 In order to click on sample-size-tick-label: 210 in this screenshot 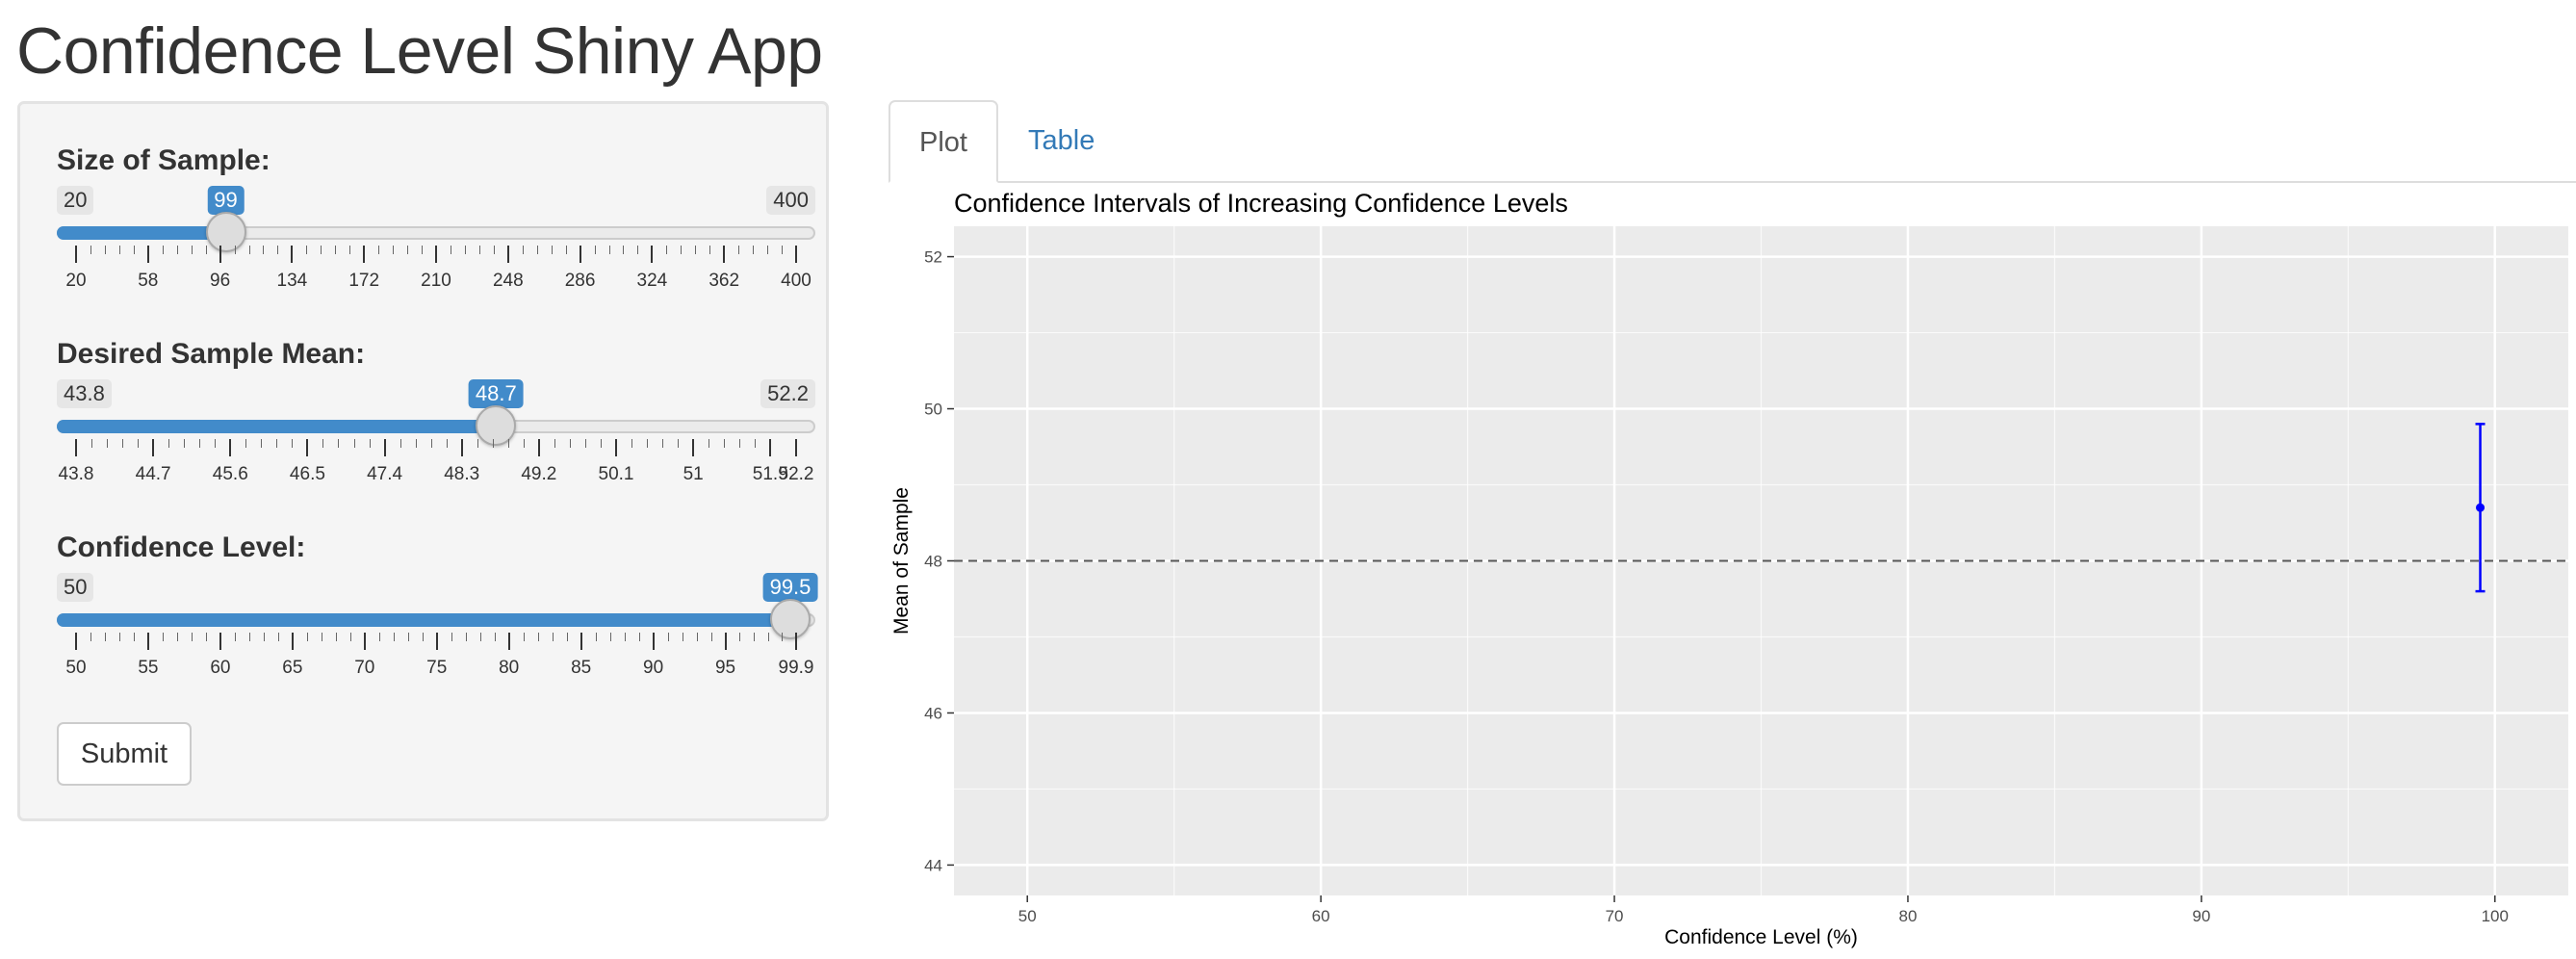, I will do `click(436, 281)`.